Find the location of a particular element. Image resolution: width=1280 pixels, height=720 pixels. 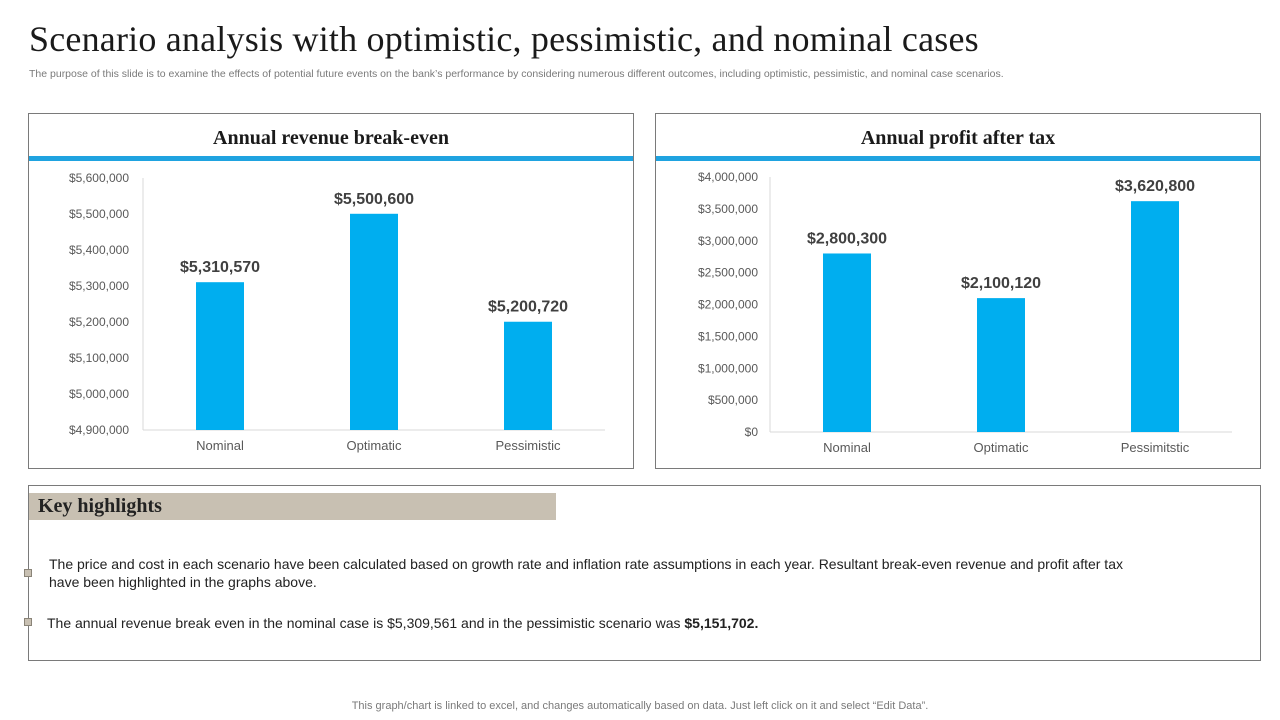

bar-value-label: $2,100,120 is located at coordinates (1001, 283).